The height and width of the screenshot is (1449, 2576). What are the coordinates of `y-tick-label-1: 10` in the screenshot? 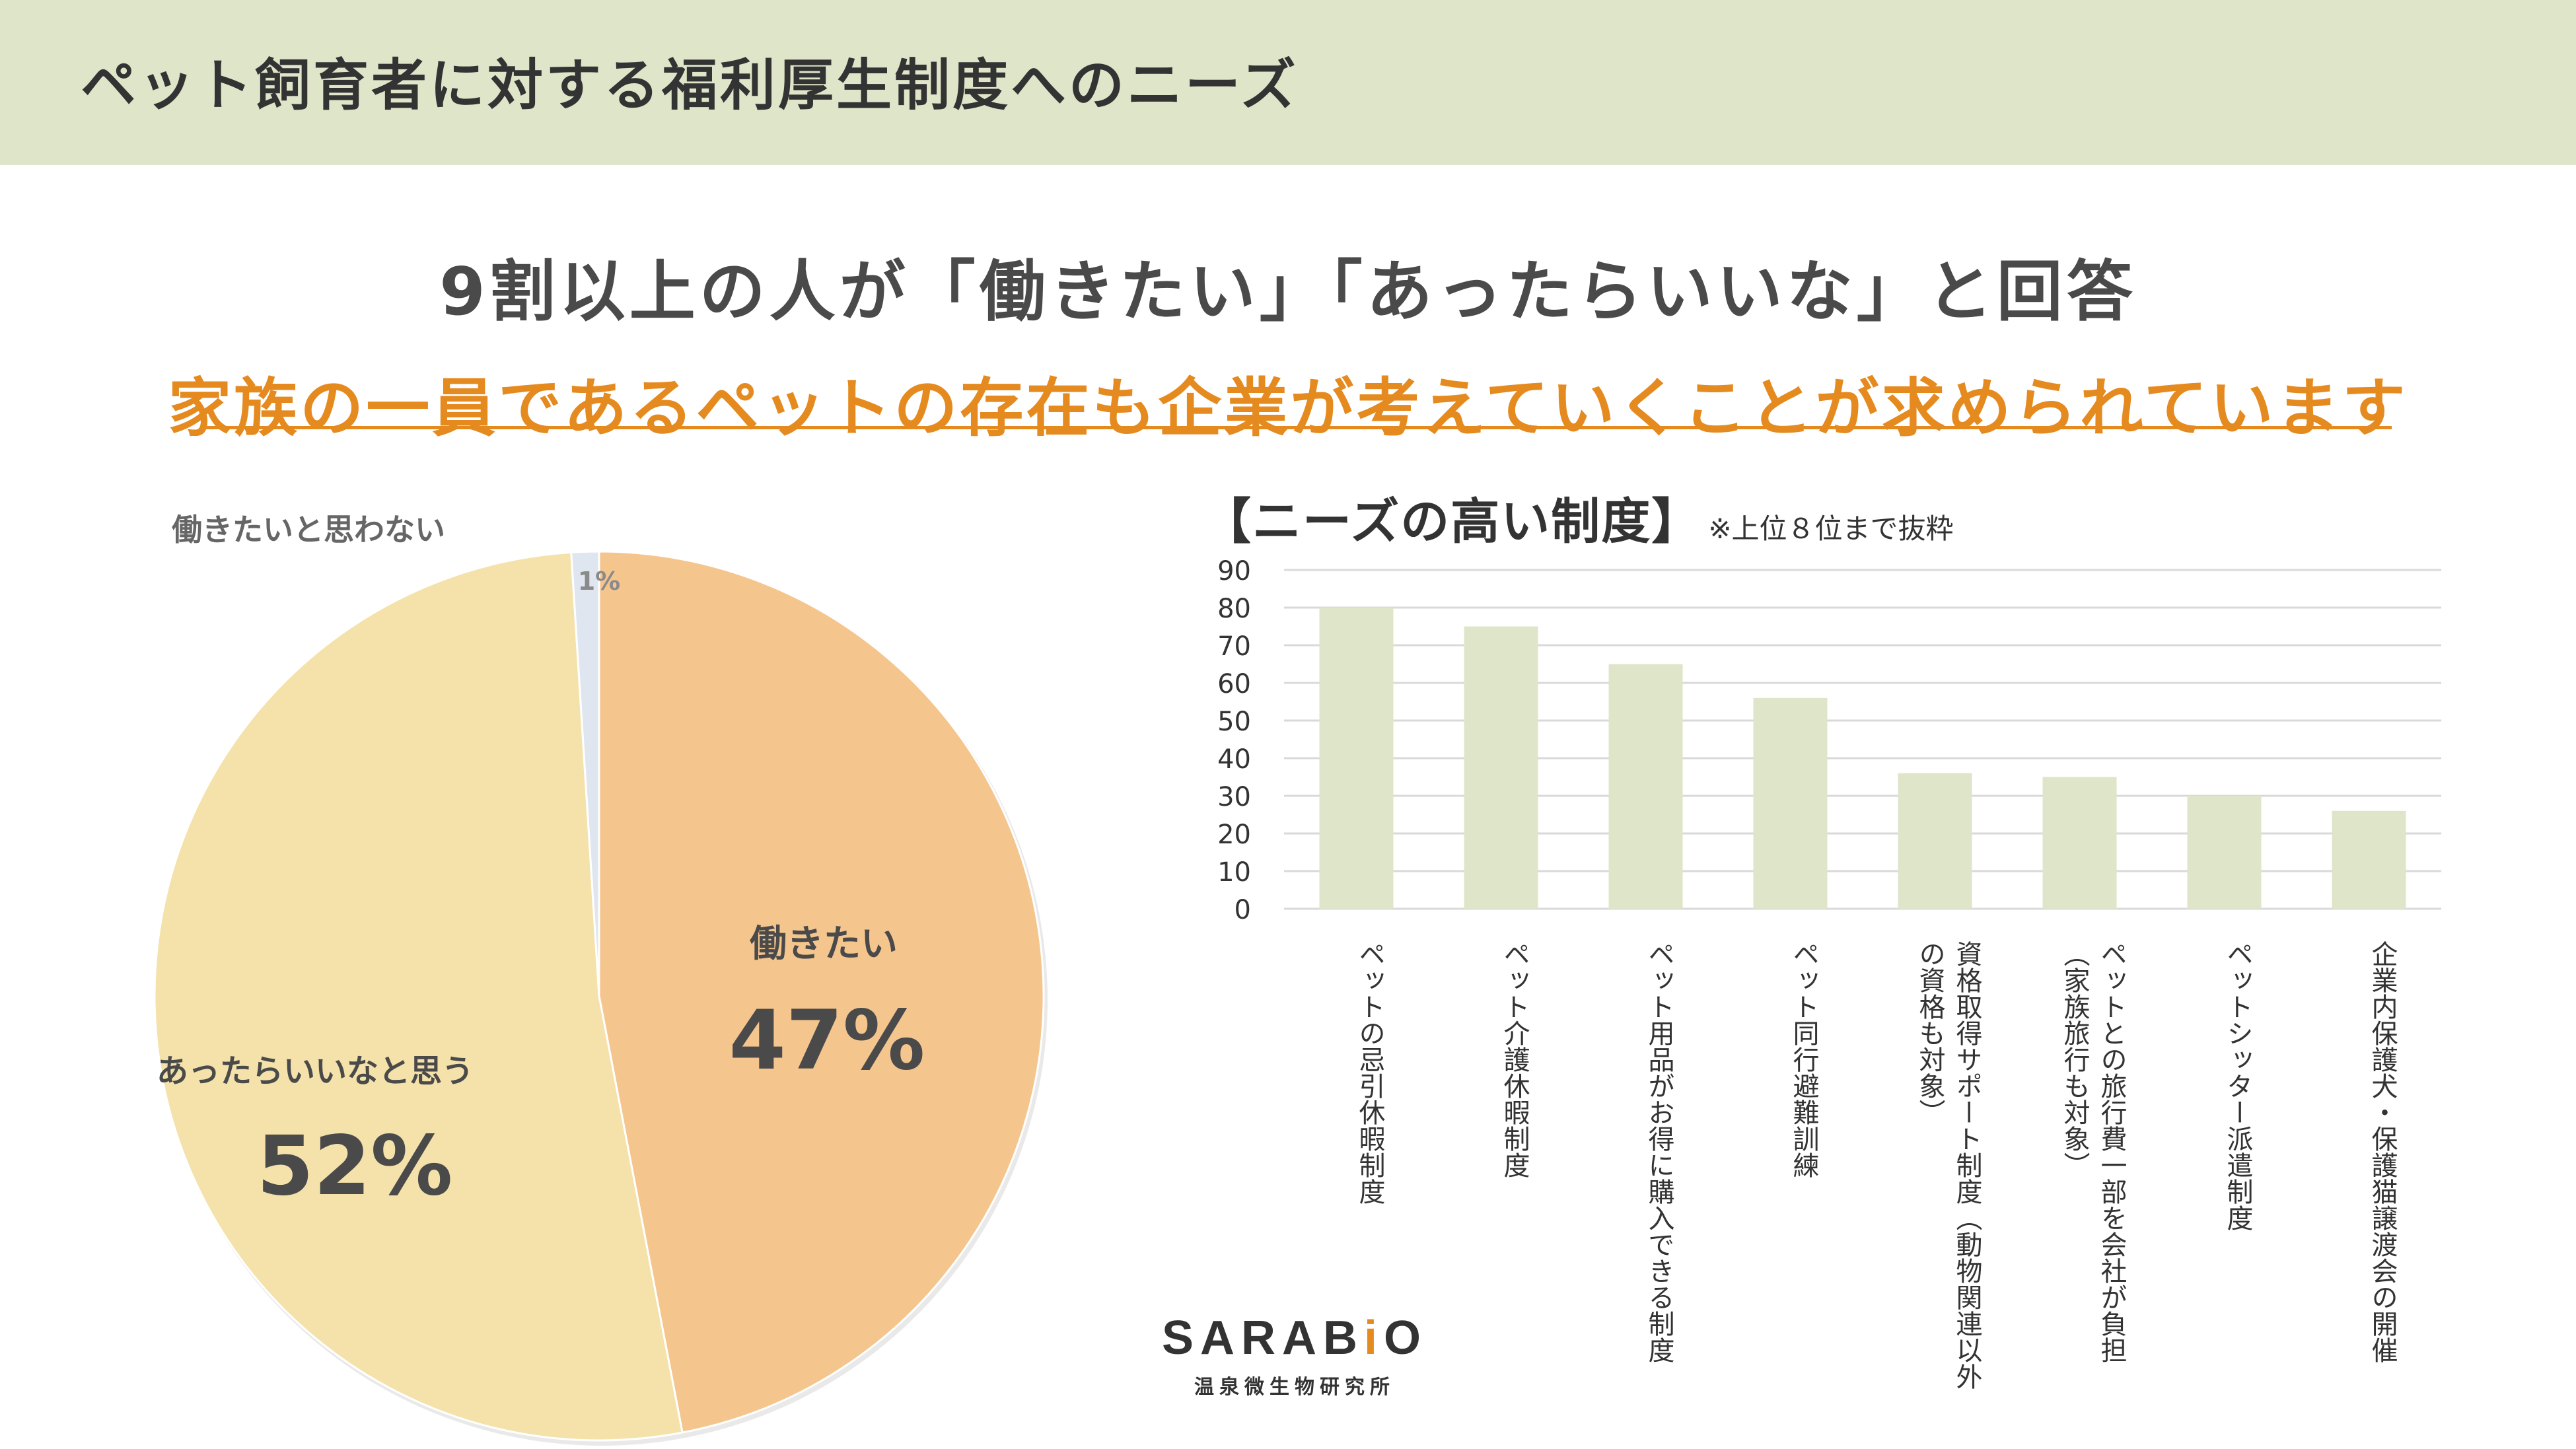 It's located at (1234, 873).